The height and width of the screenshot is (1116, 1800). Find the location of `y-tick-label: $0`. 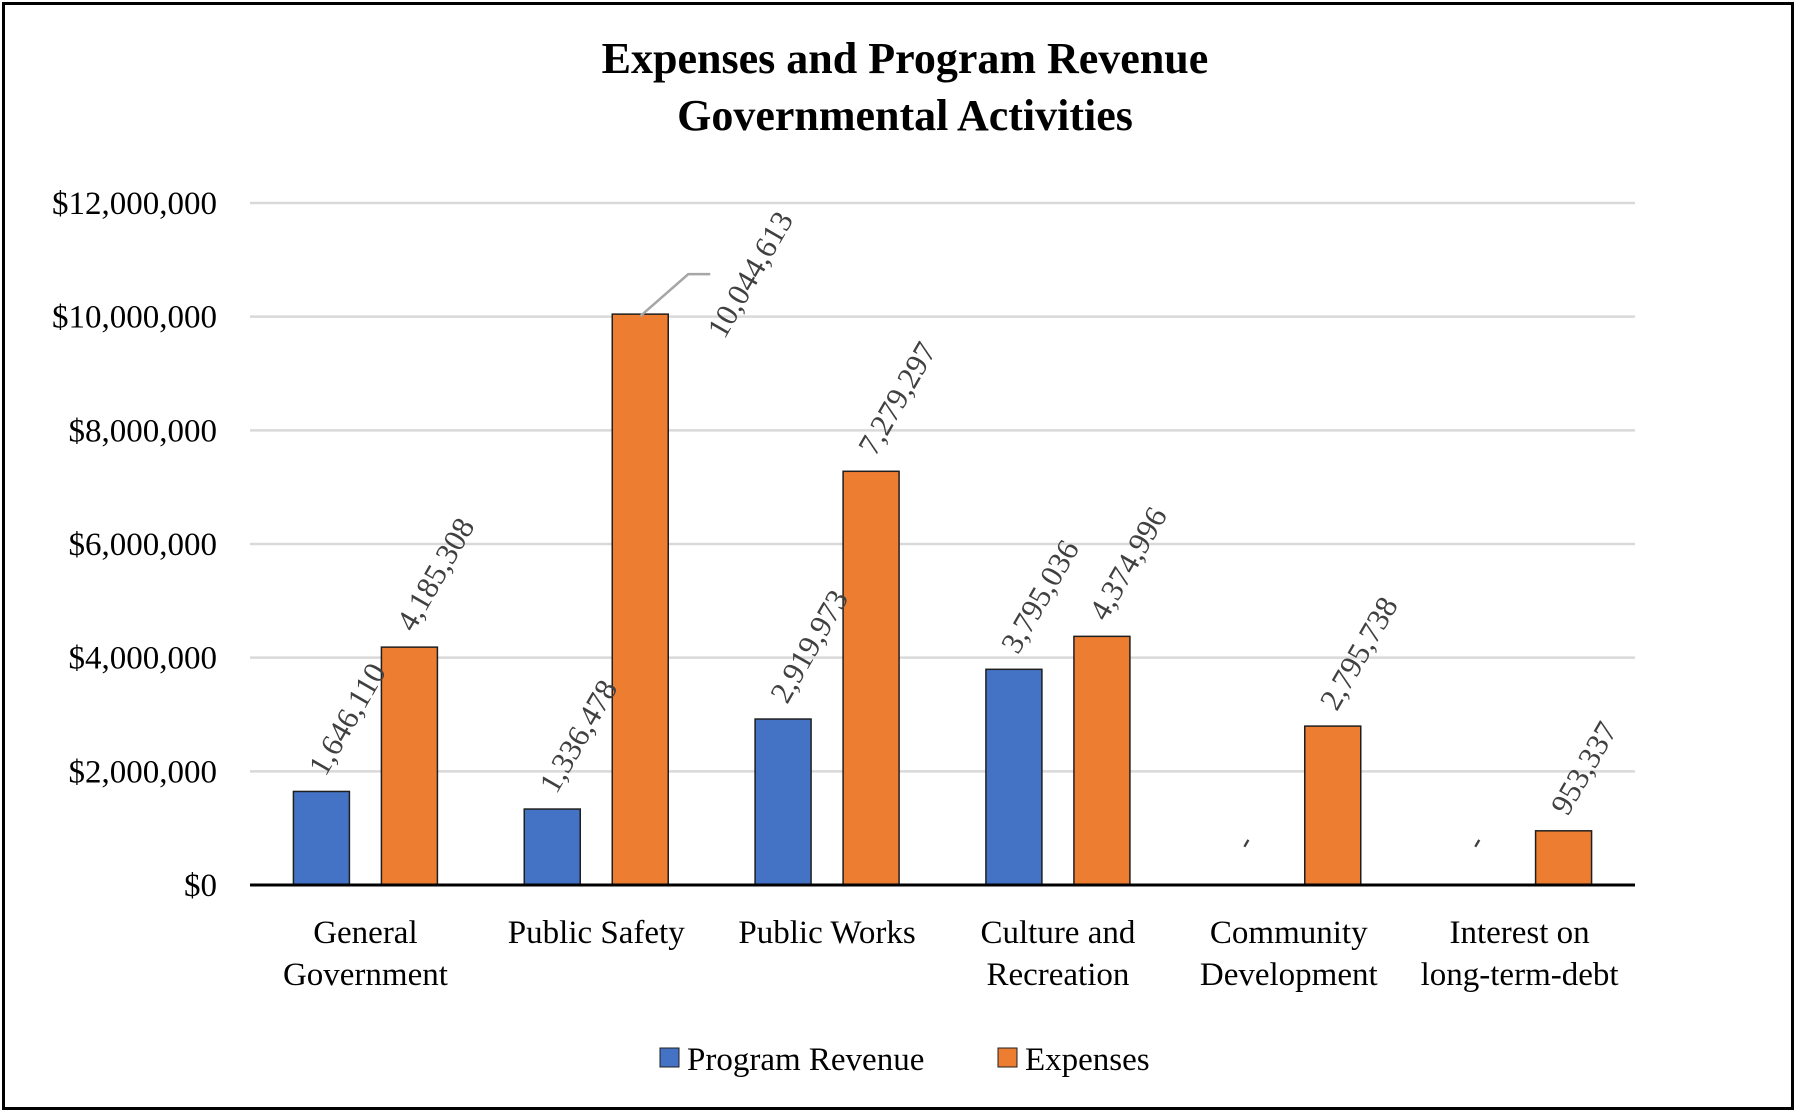

y-tick-label: $0 is located at coordinates (200, 886).